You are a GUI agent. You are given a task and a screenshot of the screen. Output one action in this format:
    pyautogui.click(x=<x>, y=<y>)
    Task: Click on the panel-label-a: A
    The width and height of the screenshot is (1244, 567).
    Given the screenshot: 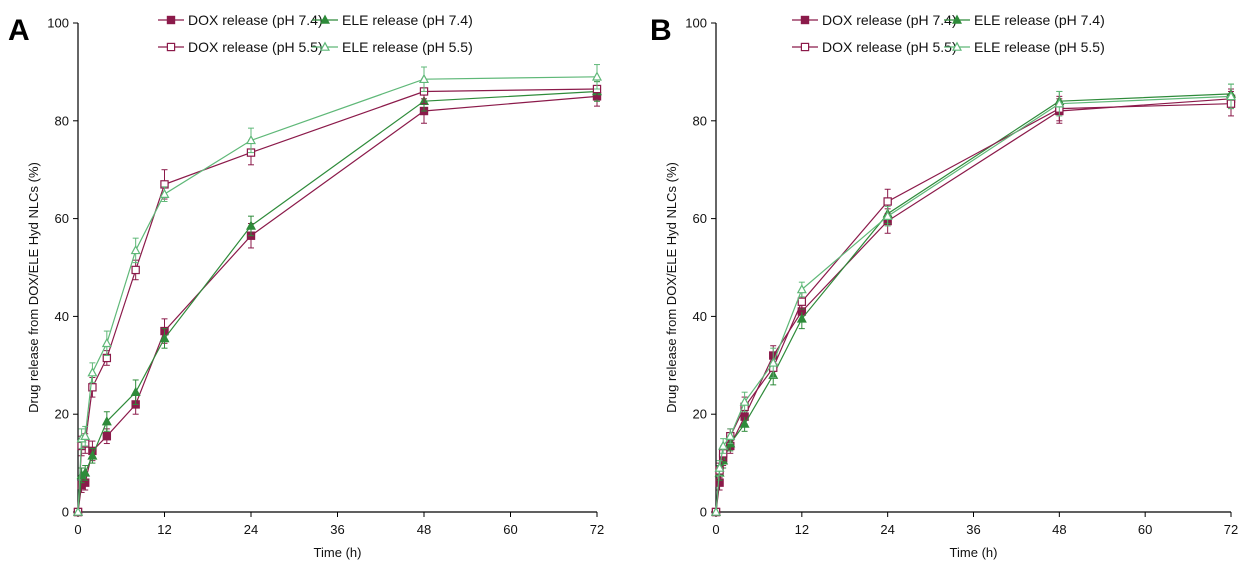 What is the action you would take?
    pyautogui.click(x=19, y=30)
    